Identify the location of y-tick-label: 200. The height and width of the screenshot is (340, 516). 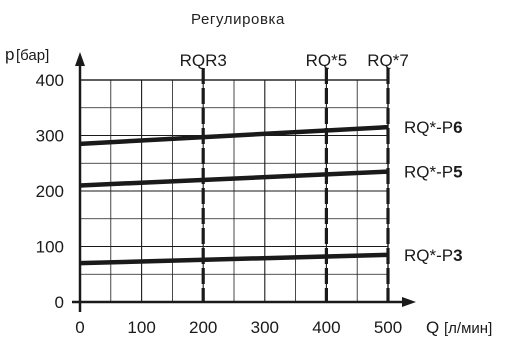
(50, 191).